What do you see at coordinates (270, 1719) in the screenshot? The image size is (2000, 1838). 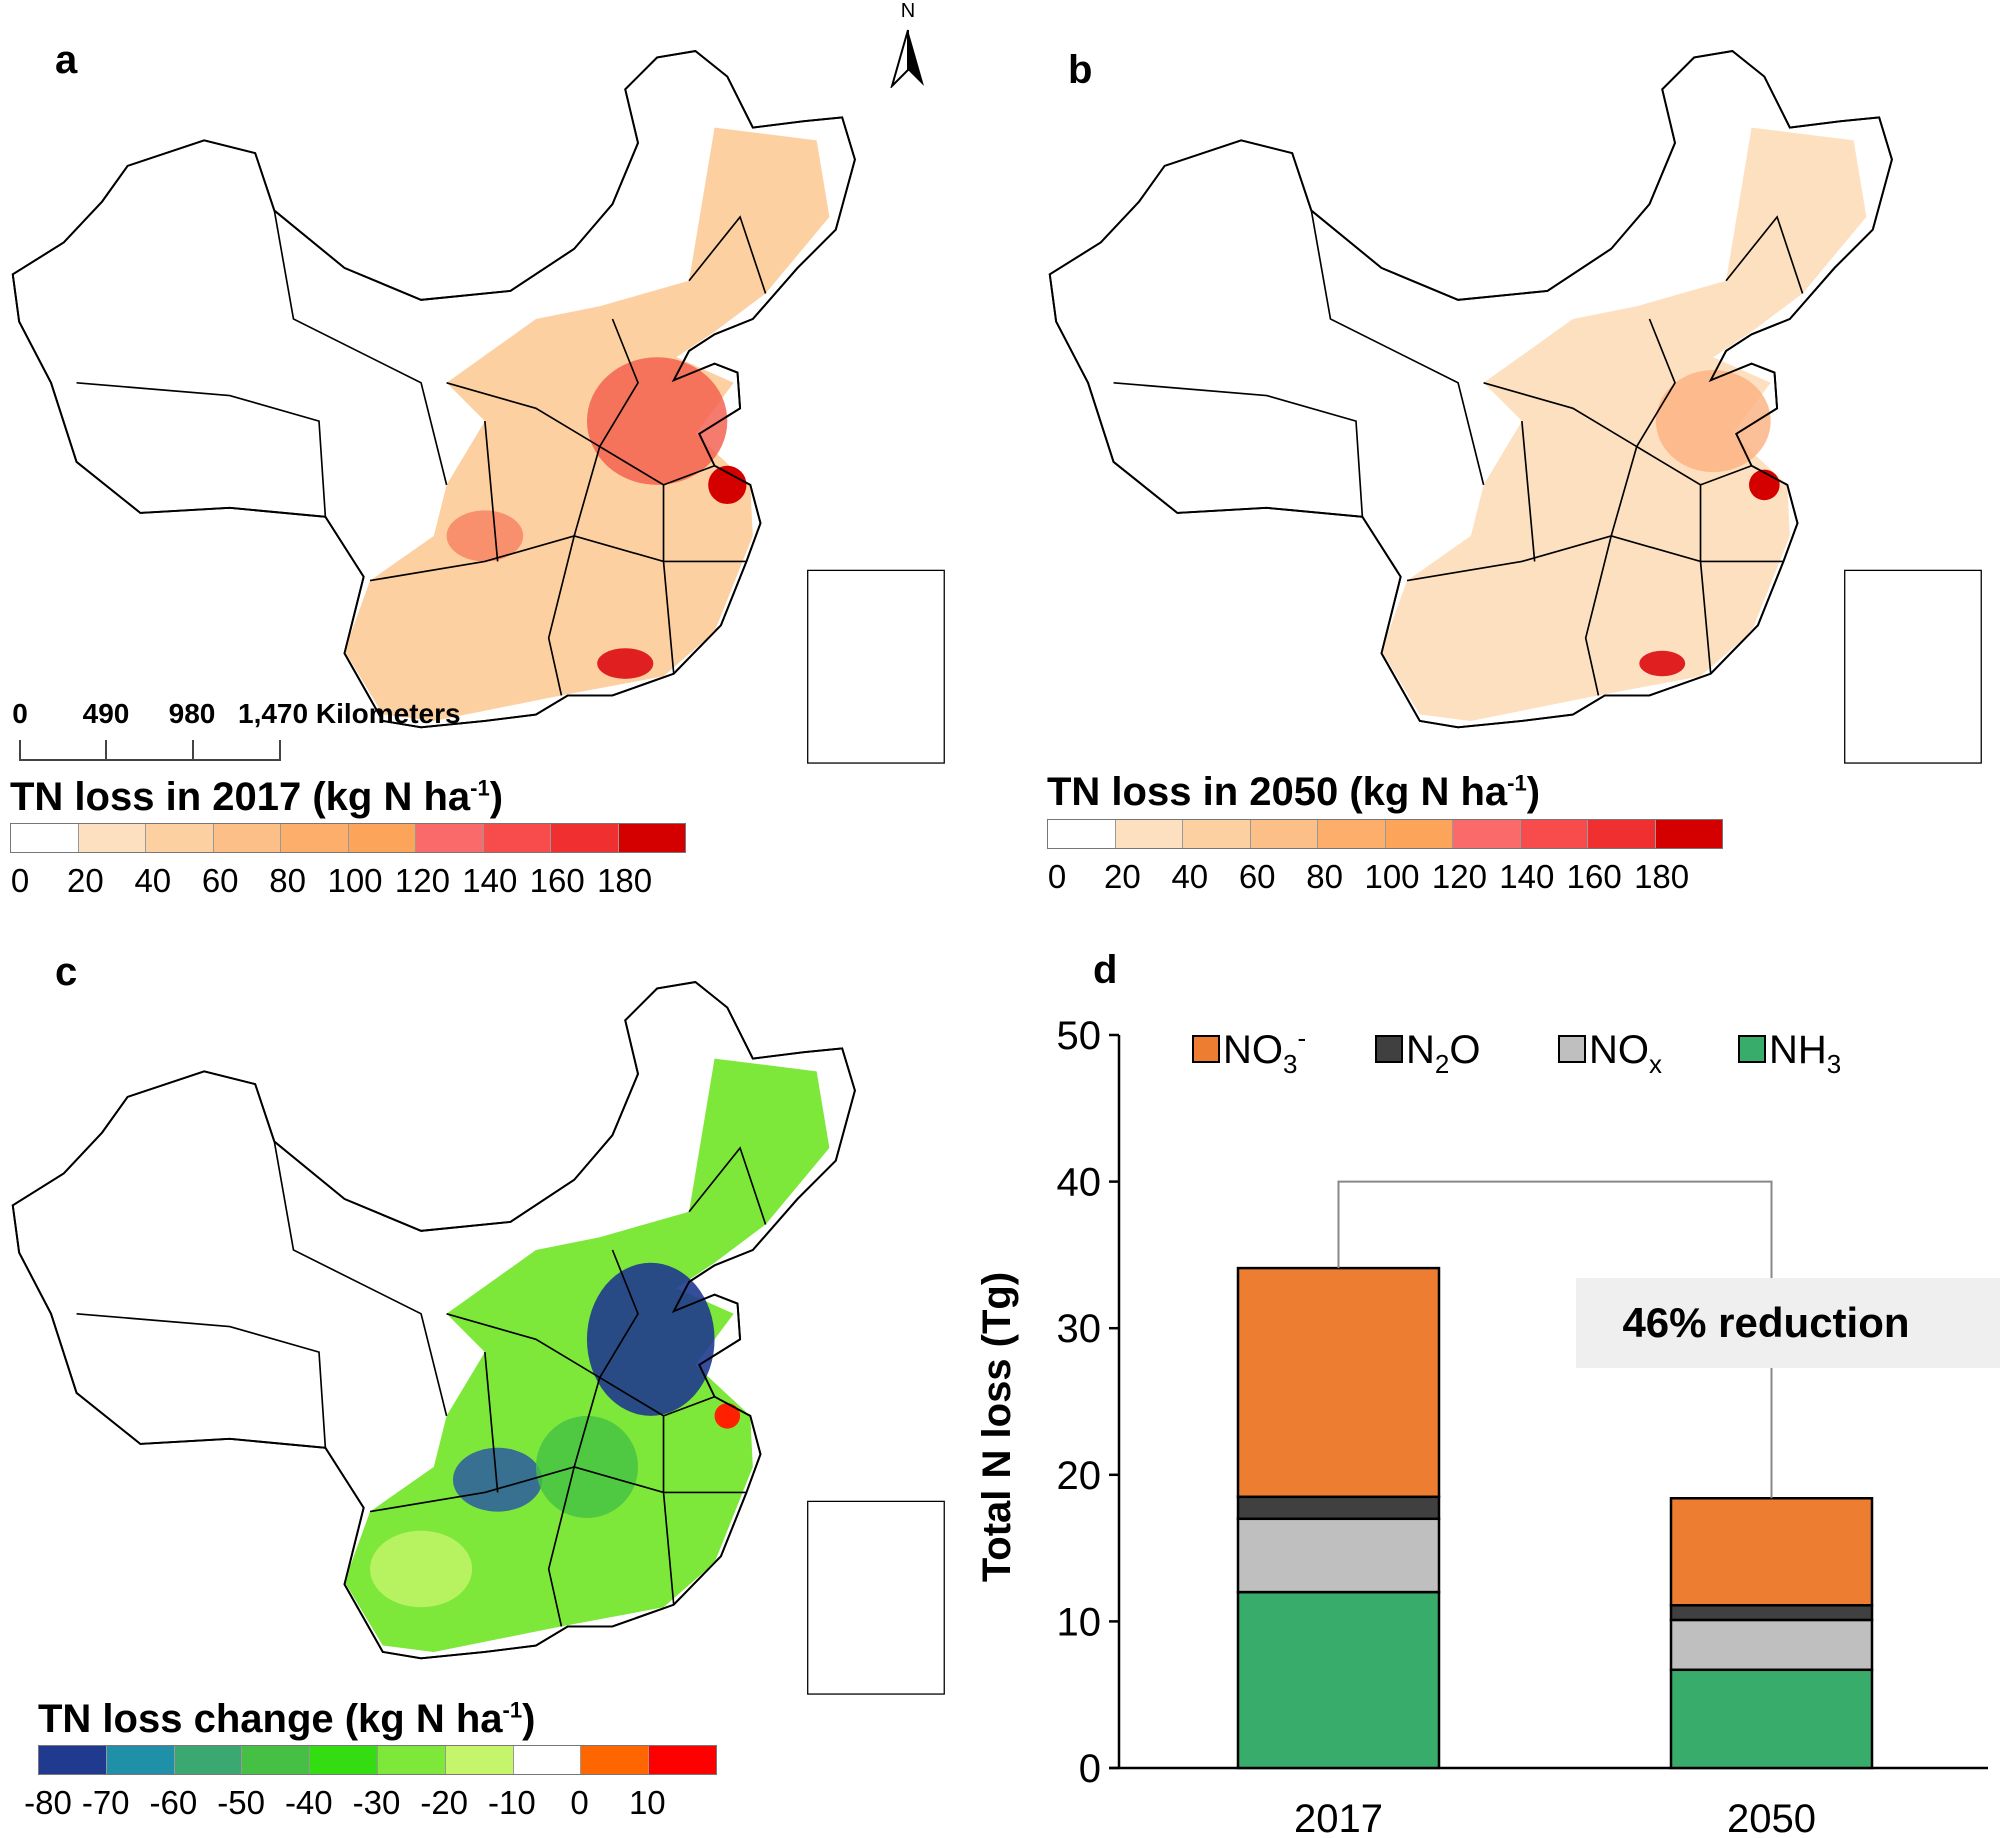 I see `legend-title-text: TN loss change (kg N ha` at bounding box center [270, 1719].